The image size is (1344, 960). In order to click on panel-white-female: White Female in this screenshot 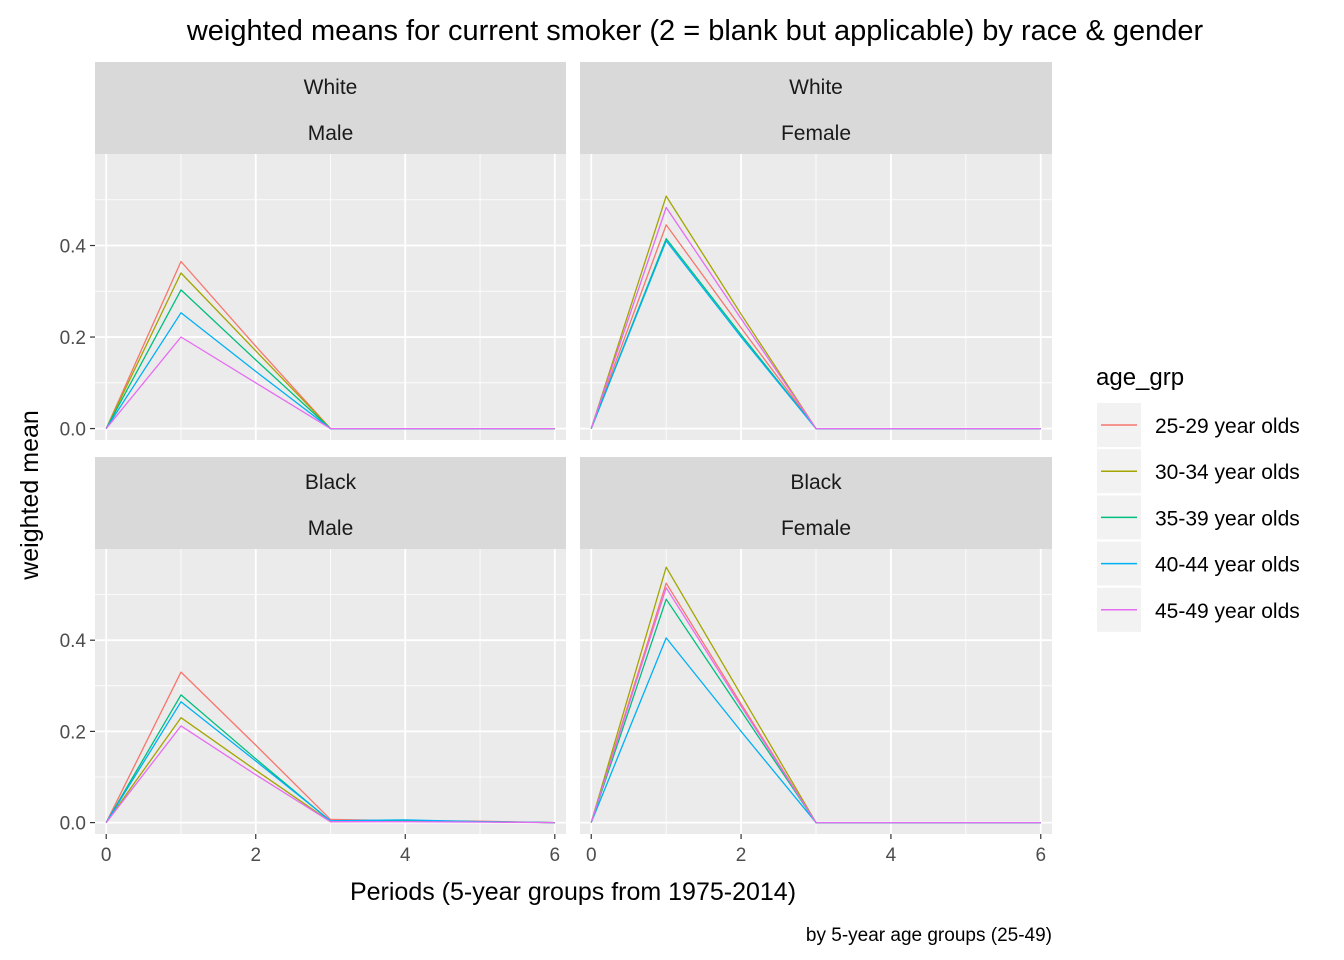, I will do `click(816, 251)`.